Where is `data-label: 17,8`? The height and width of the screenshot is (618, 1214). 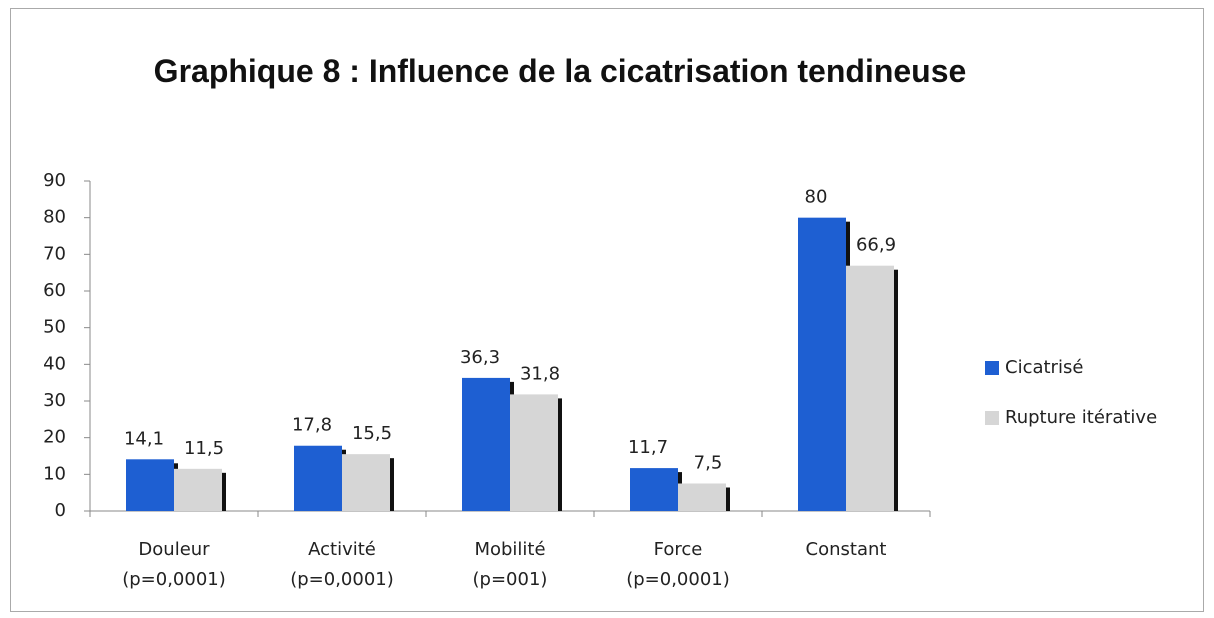 data-label: 17,8 is located at coordinates (312, 425).